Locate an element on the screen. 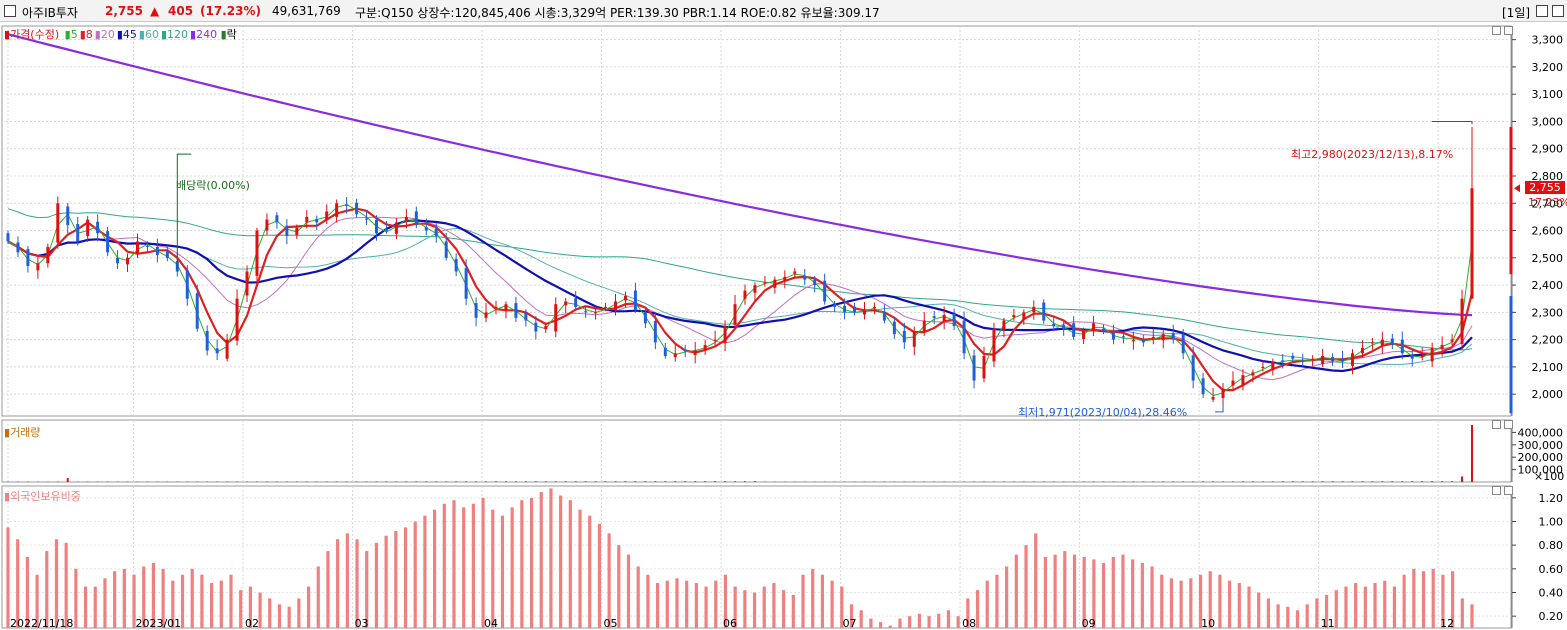 This screenshot has width=1567, height=630. close-icon is located at coordinates (1558, 11).